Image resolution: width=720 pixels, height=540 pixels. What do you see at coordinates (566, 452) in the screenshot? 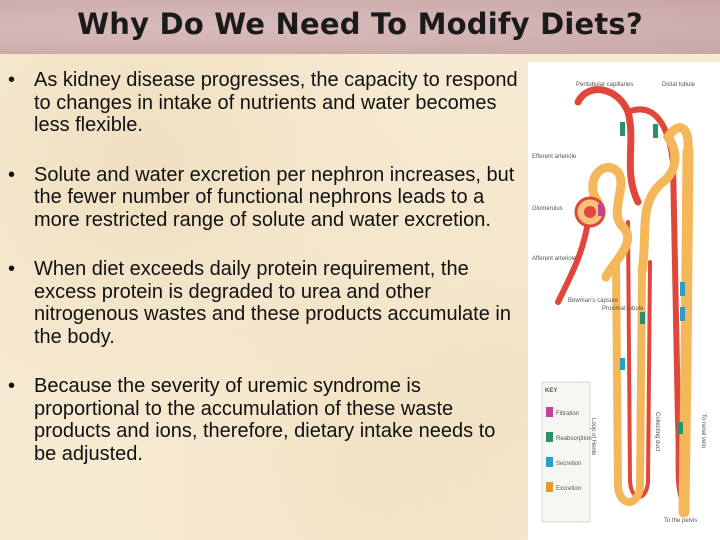
I see `key-box` at bounding box center [566, 452].